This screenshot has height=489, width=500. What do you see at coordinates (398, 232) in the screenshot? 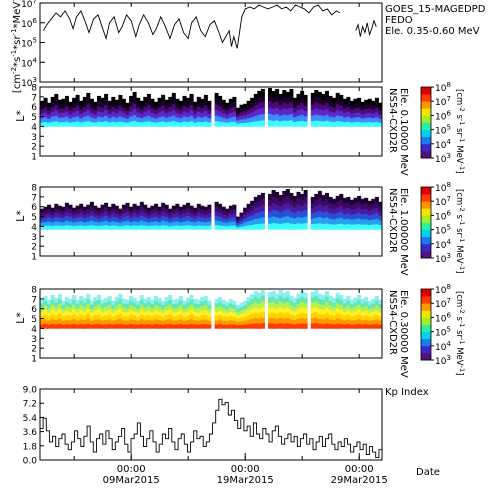
I see `ns54-1mev-side-title: NS54-CXD2R Ele. 1.00000 MeV` at bounding box center [398, 232].